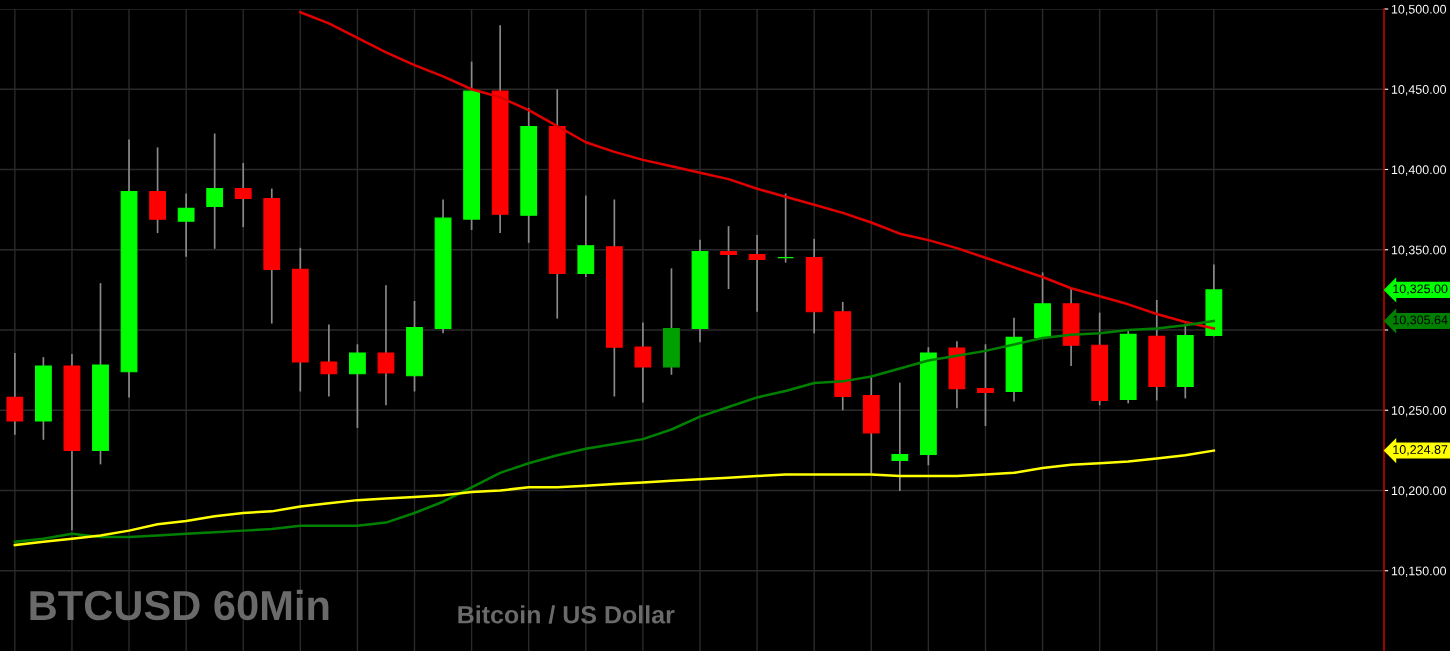 Image resolution: width=1450 pixels, height=651 pixels. What do you see at coordinates (1419, 170) in the screenshot?
I see `y-tick-label: 10,400.00` at bounding box center [1419, 170].